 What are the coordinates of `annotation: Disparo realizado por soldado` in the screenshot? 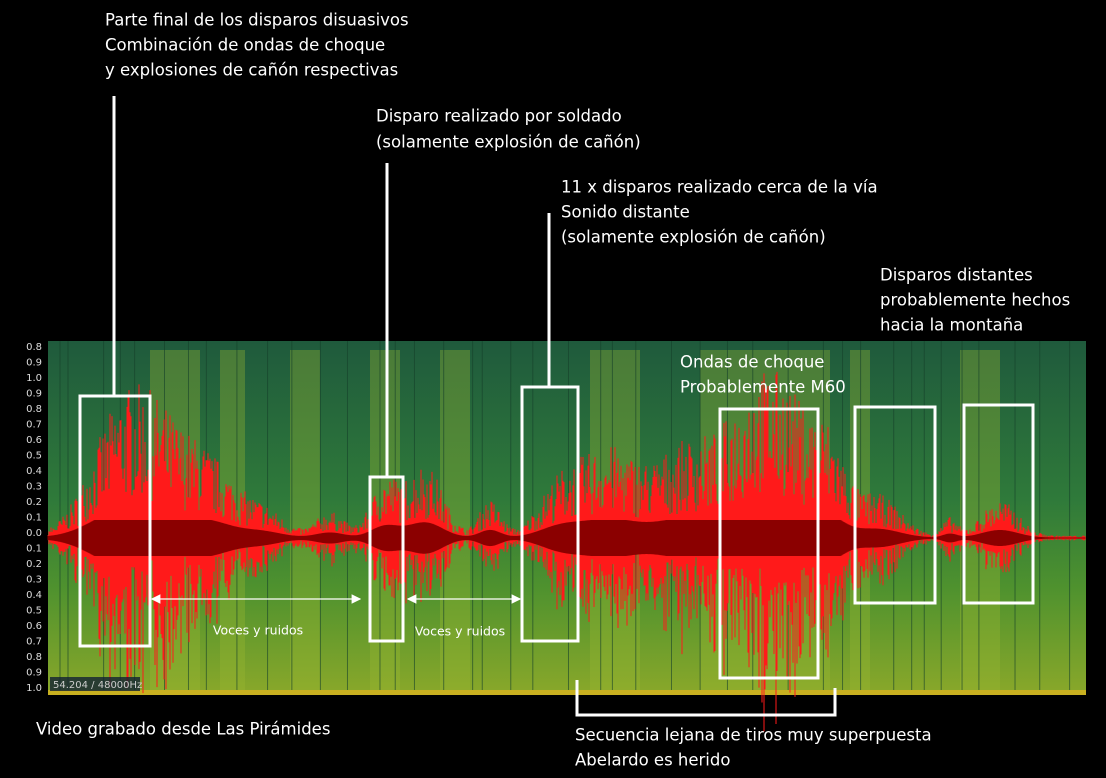 It's located at (499, 116).